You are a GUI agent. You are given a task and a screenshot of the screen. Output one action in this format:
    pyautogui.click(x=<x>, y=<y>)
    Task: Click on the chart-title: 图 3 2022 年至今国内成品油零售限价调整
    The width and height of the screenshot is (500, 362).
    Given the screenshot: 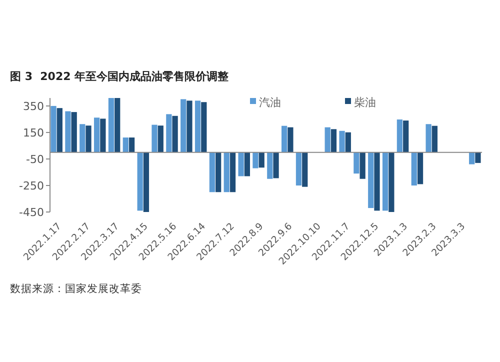 What is the action you would take?
    pyautogui.click(x=120, y=76)
    